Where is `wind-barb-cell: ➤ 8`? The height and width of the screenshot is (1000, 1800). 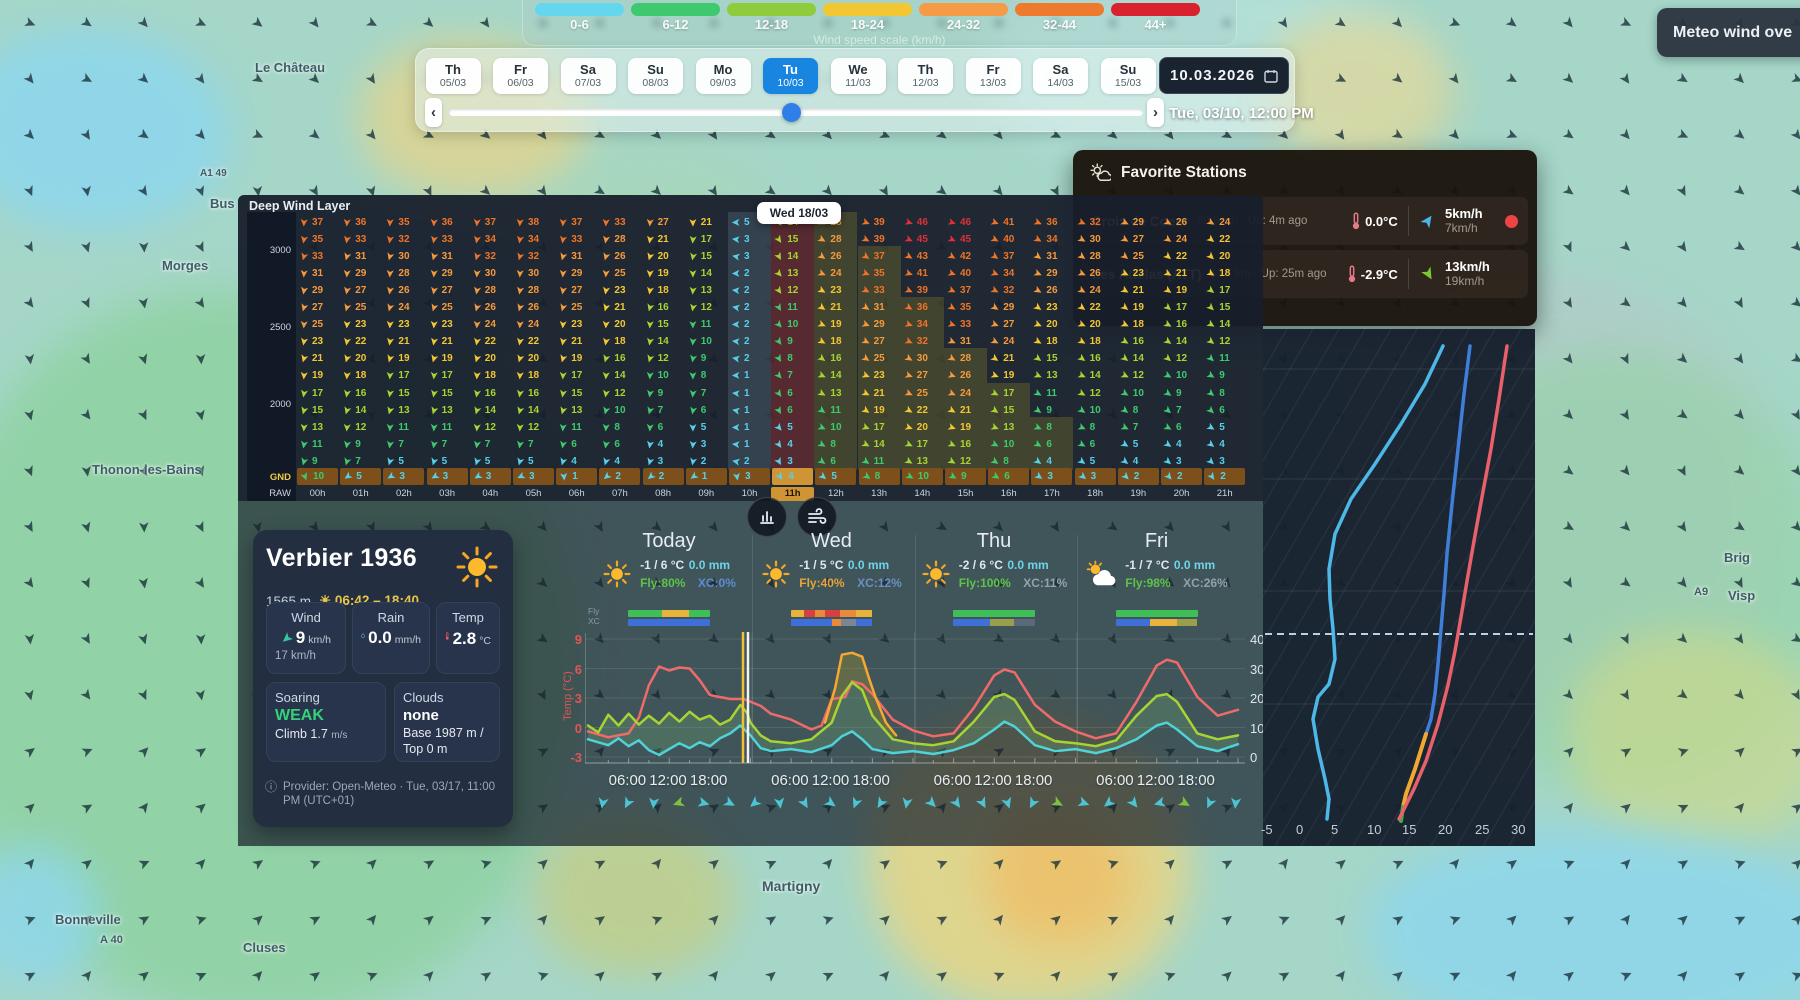 wind-barb-cell: ➤ 8 is located at coordinates (1224, 393).